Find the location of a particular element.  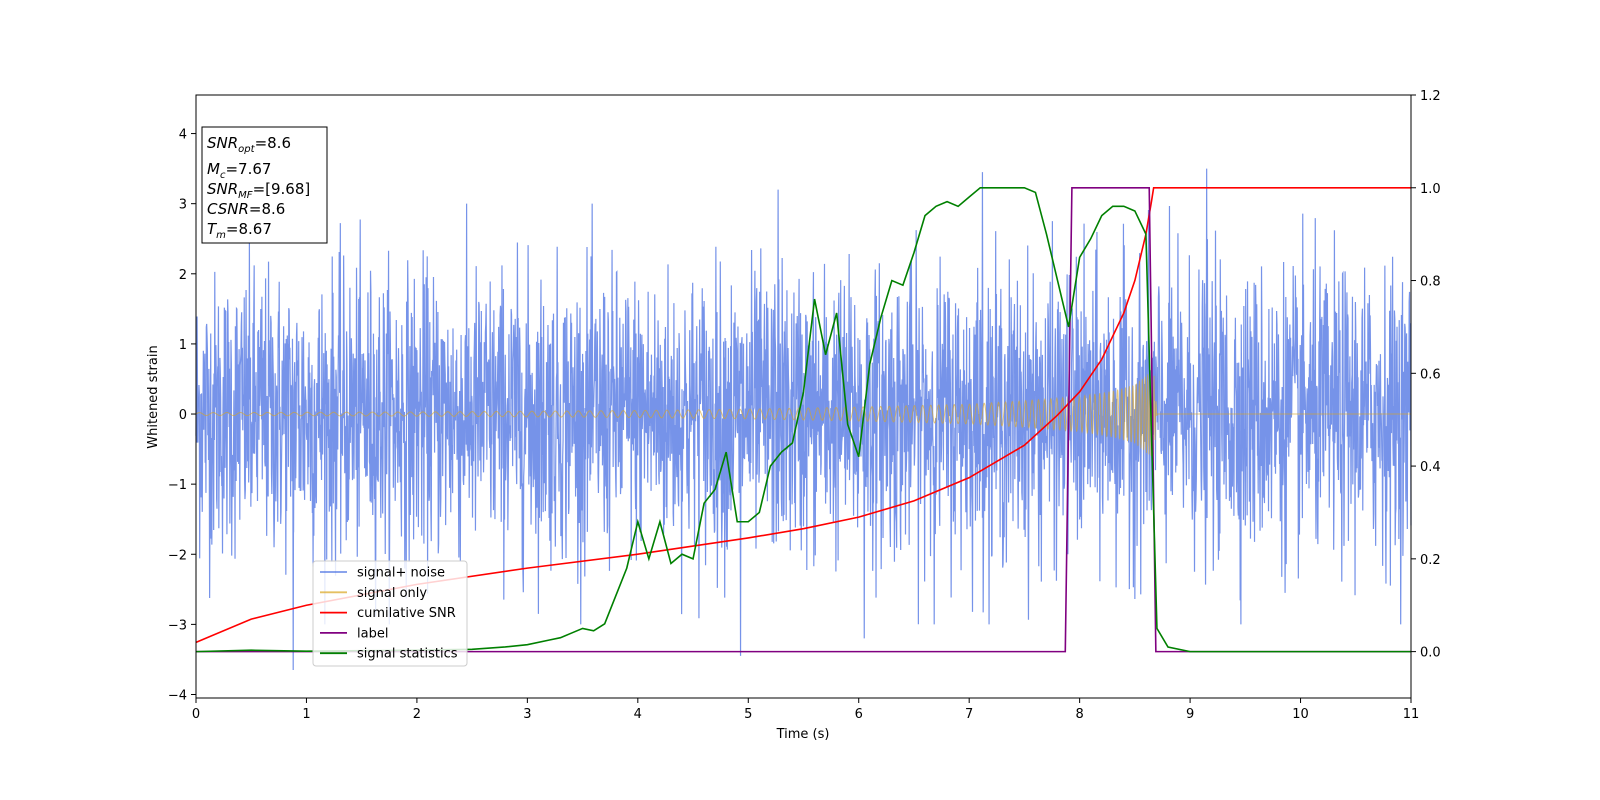

x-tick-label: 4 is located at coordinates (638, 714).